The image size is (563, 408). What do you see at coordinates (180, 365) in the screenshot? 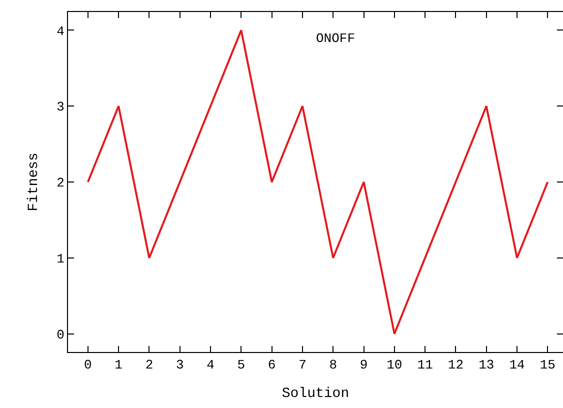
I see `x-tick-label: 3` at bounding box center [180, 365].